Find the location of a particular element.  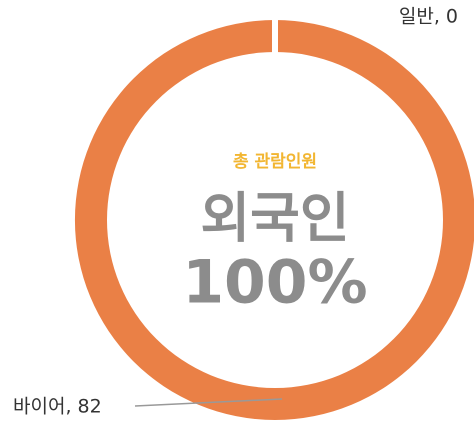

center-value: 100% is located at coordinates (274, 283).